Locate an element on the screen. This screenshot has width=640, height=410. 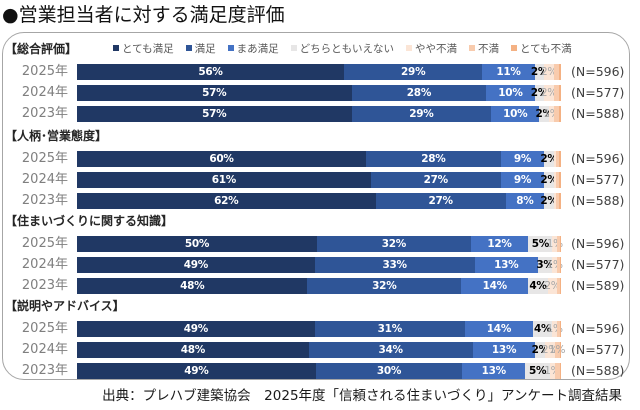
data-label: 57% is located at coordinates (214, 114).